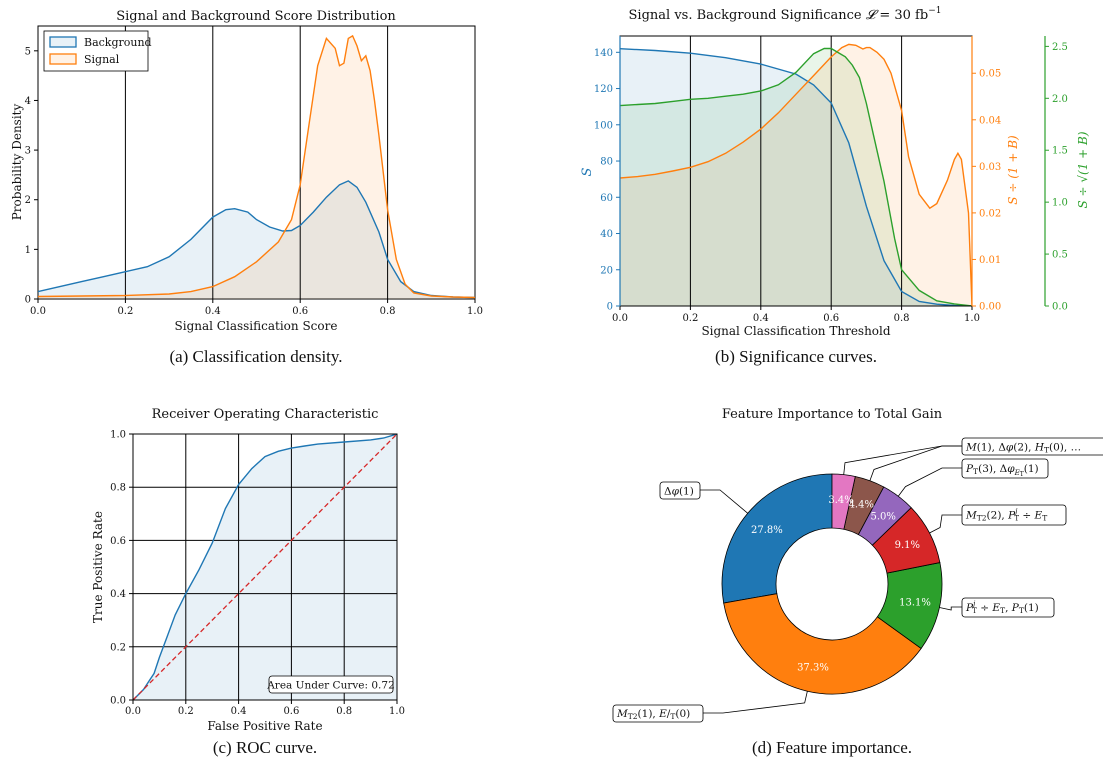  Describe the element at coordinates (102, 59) in the screenshot. I see `legend-signal-label: Signal` at that location.